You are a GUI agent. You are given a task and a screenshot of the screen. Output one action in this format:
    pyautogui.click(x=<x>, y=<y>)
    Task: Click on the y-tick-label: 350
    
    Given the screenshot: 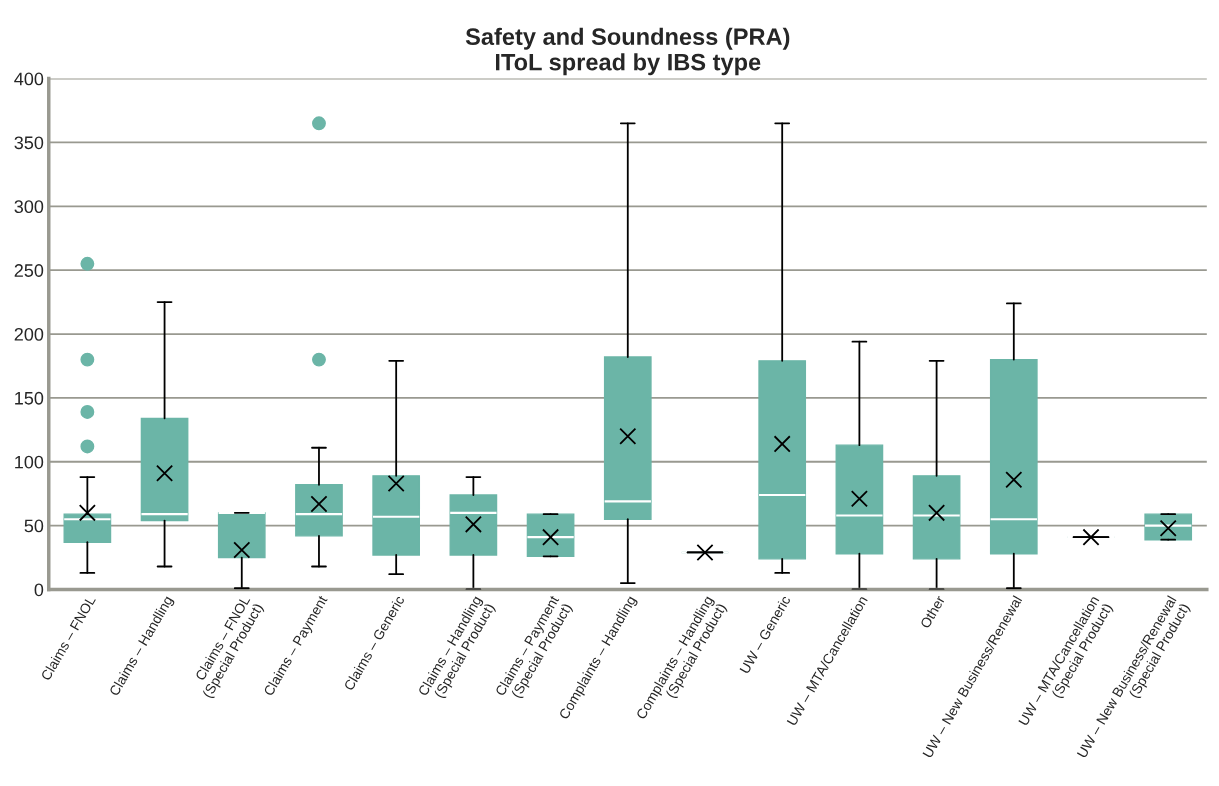 What is the action you would take?
    pyautogui.click(x=29, y=143)
    